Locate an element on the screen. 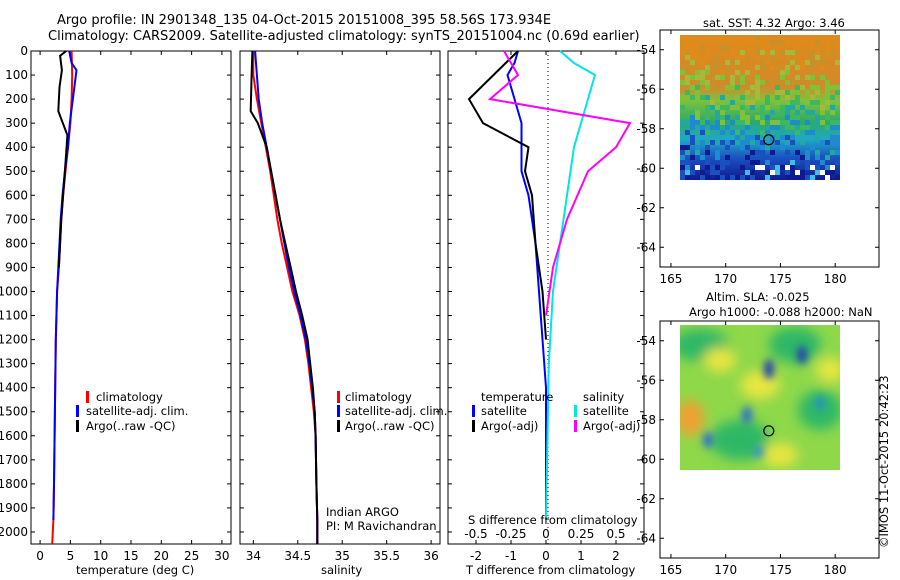 Image resolution: width=900 pixels, height=580 pixels. legend3-s-argo: Argo(-adj) is located at coordinates (611, 426).